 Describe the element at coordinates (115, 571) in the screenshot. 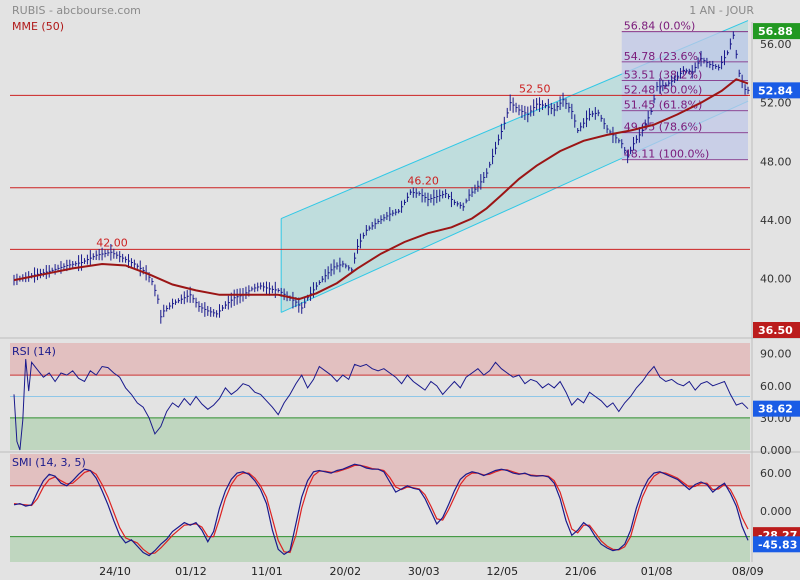

I see `x-tick-label: 24/10` at that location.